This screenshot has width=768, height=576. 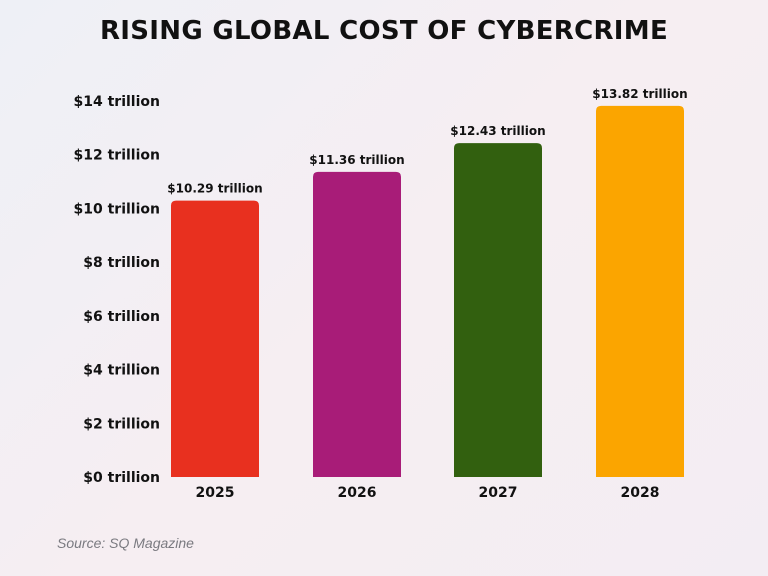 I want to click on y-tick-label: $2 trillion, so click(x=121, y=424).